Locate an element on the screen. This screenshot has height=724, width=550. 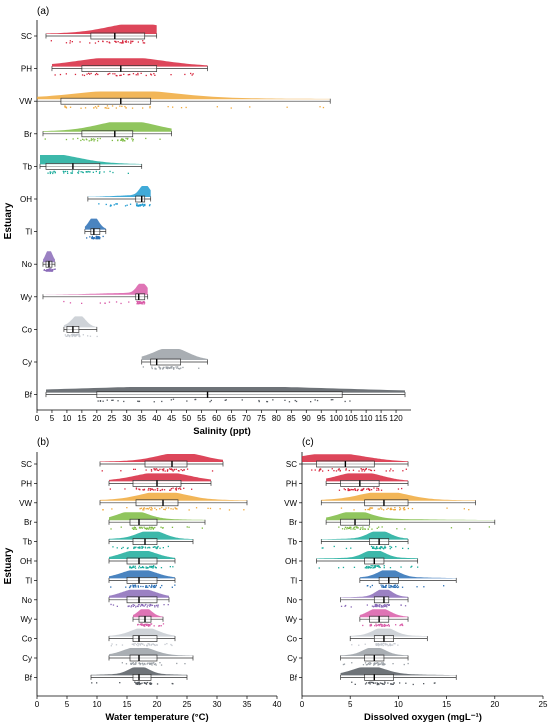
raincloud-vw: VW is located at coordinates (175, 100).